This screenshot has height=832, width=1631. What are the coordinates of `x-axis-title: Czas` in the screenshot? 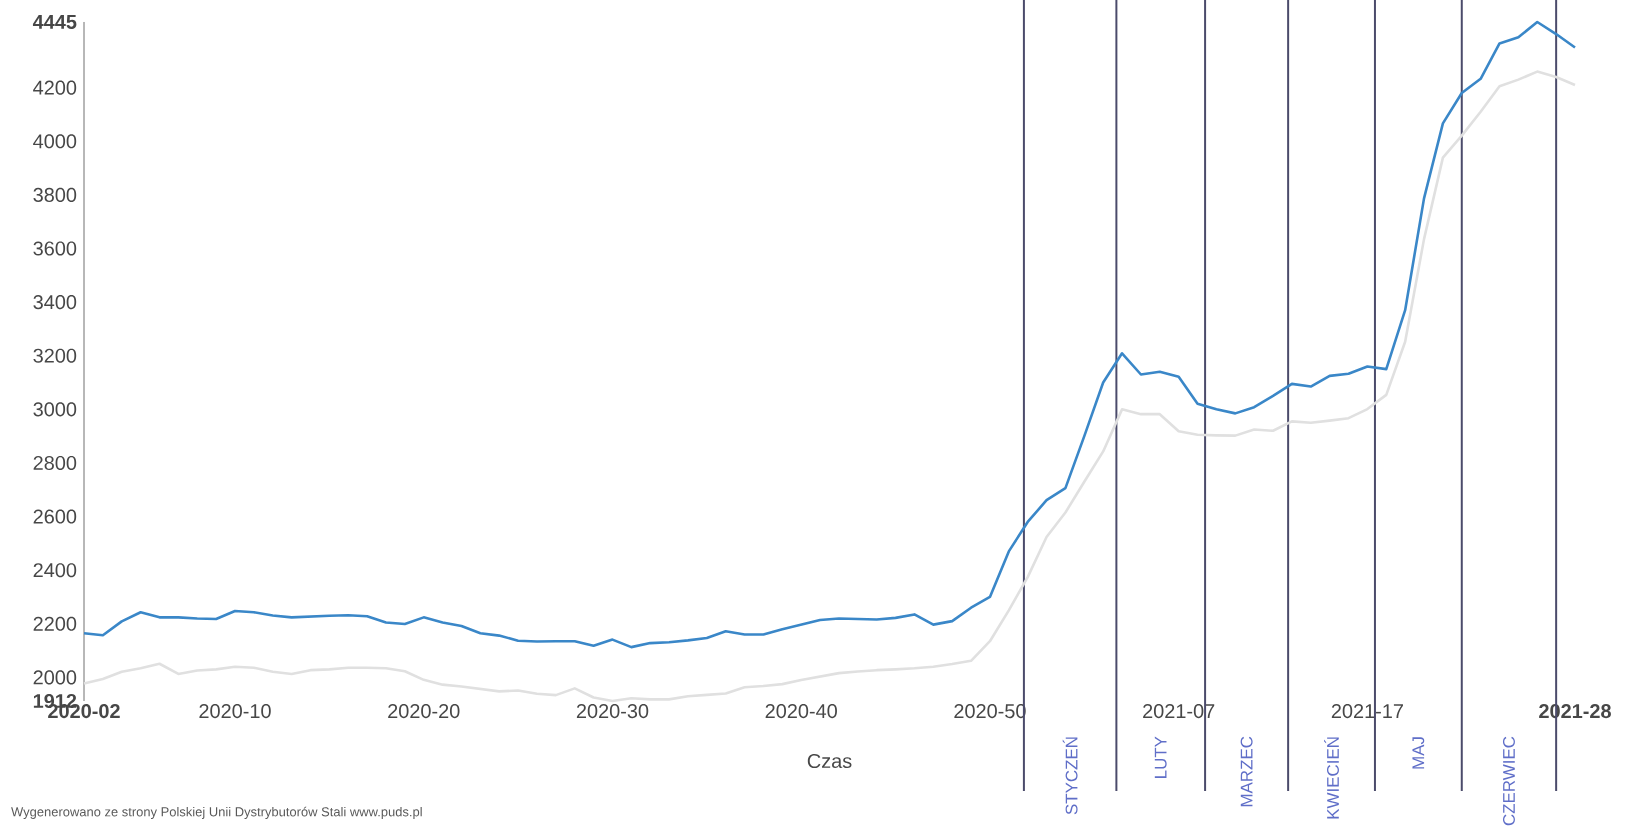 It's located at (829, 761).